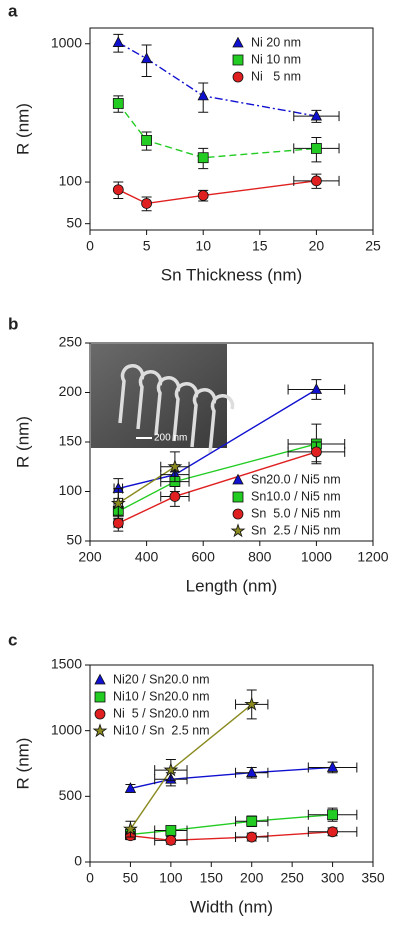 Image resolution: width=400 pixels, height=949 pixels. What do you see at coordinates (373, 878) in the screenshot?
I see `x-tick-label: 350` at bounding box center [373, 878].